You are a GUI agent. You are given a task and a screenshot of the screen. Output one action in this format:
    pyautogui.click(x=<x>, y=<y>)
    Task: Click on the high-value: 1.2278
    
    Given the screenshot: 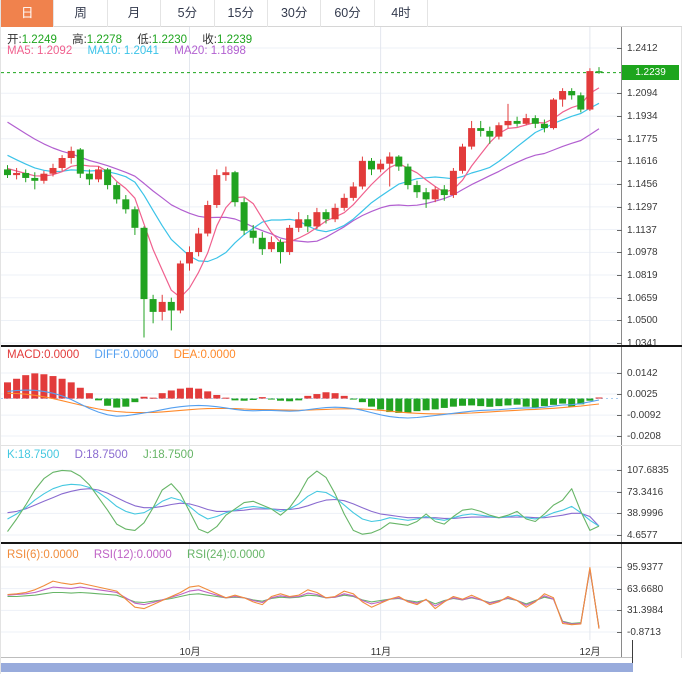 What is the action you would take?
    pyautogui.click(x=104, y=40)
    